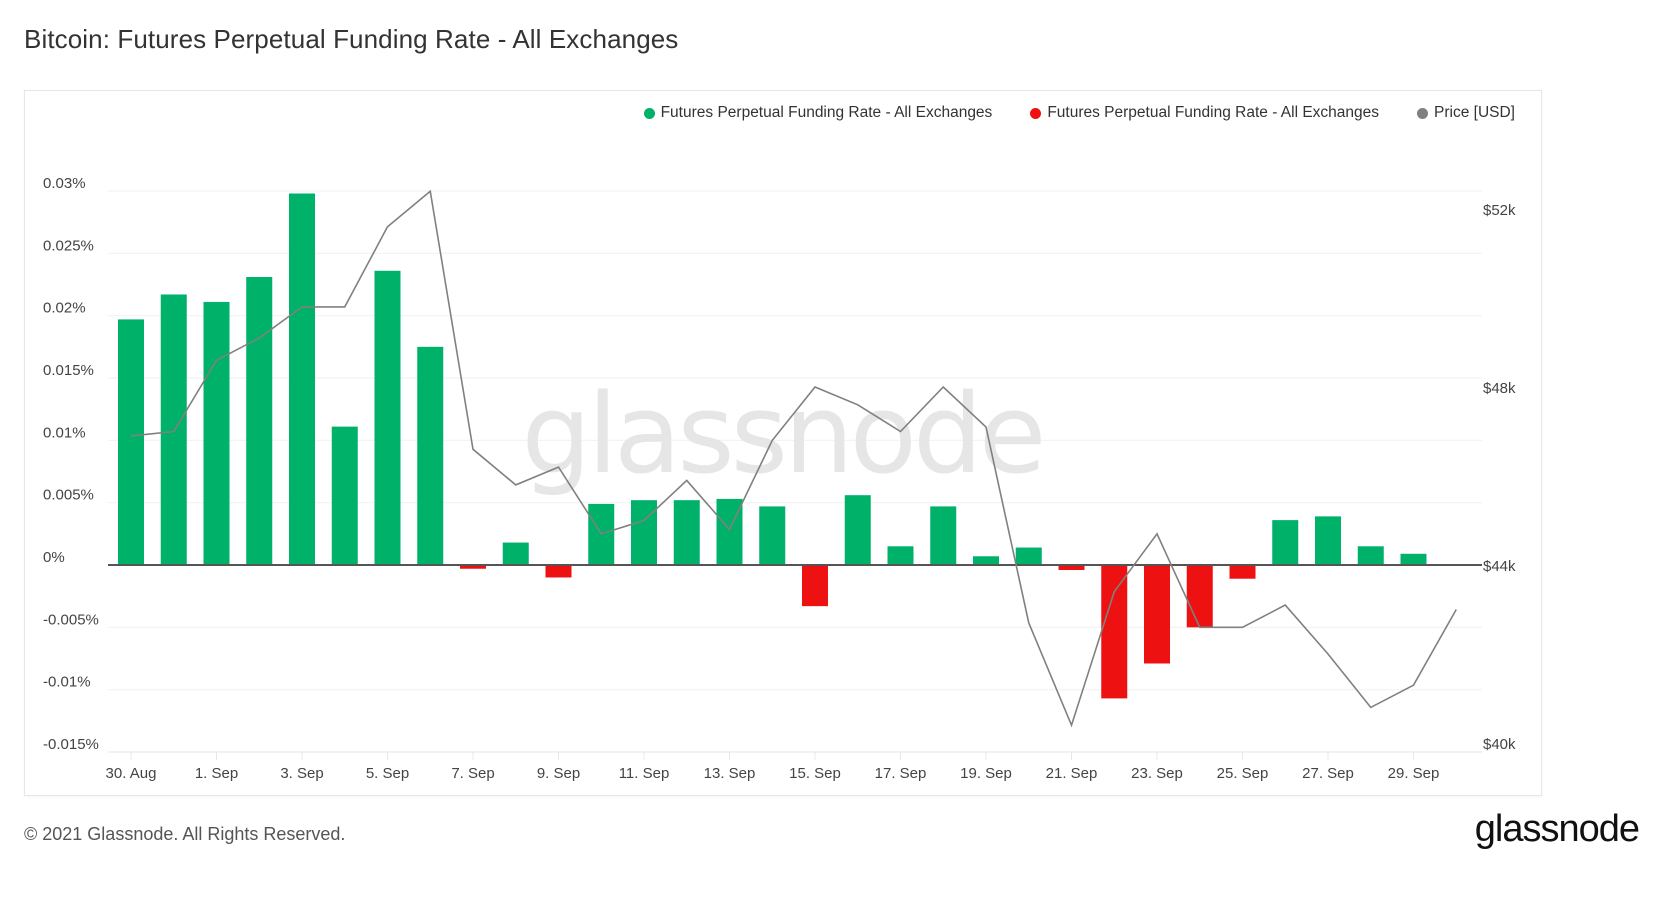 This screenshot has width=1657, height=910. Describe the element at coordinates (68, 245) in the screenshot. I see `y-tick-label: 0.025%` at that location.